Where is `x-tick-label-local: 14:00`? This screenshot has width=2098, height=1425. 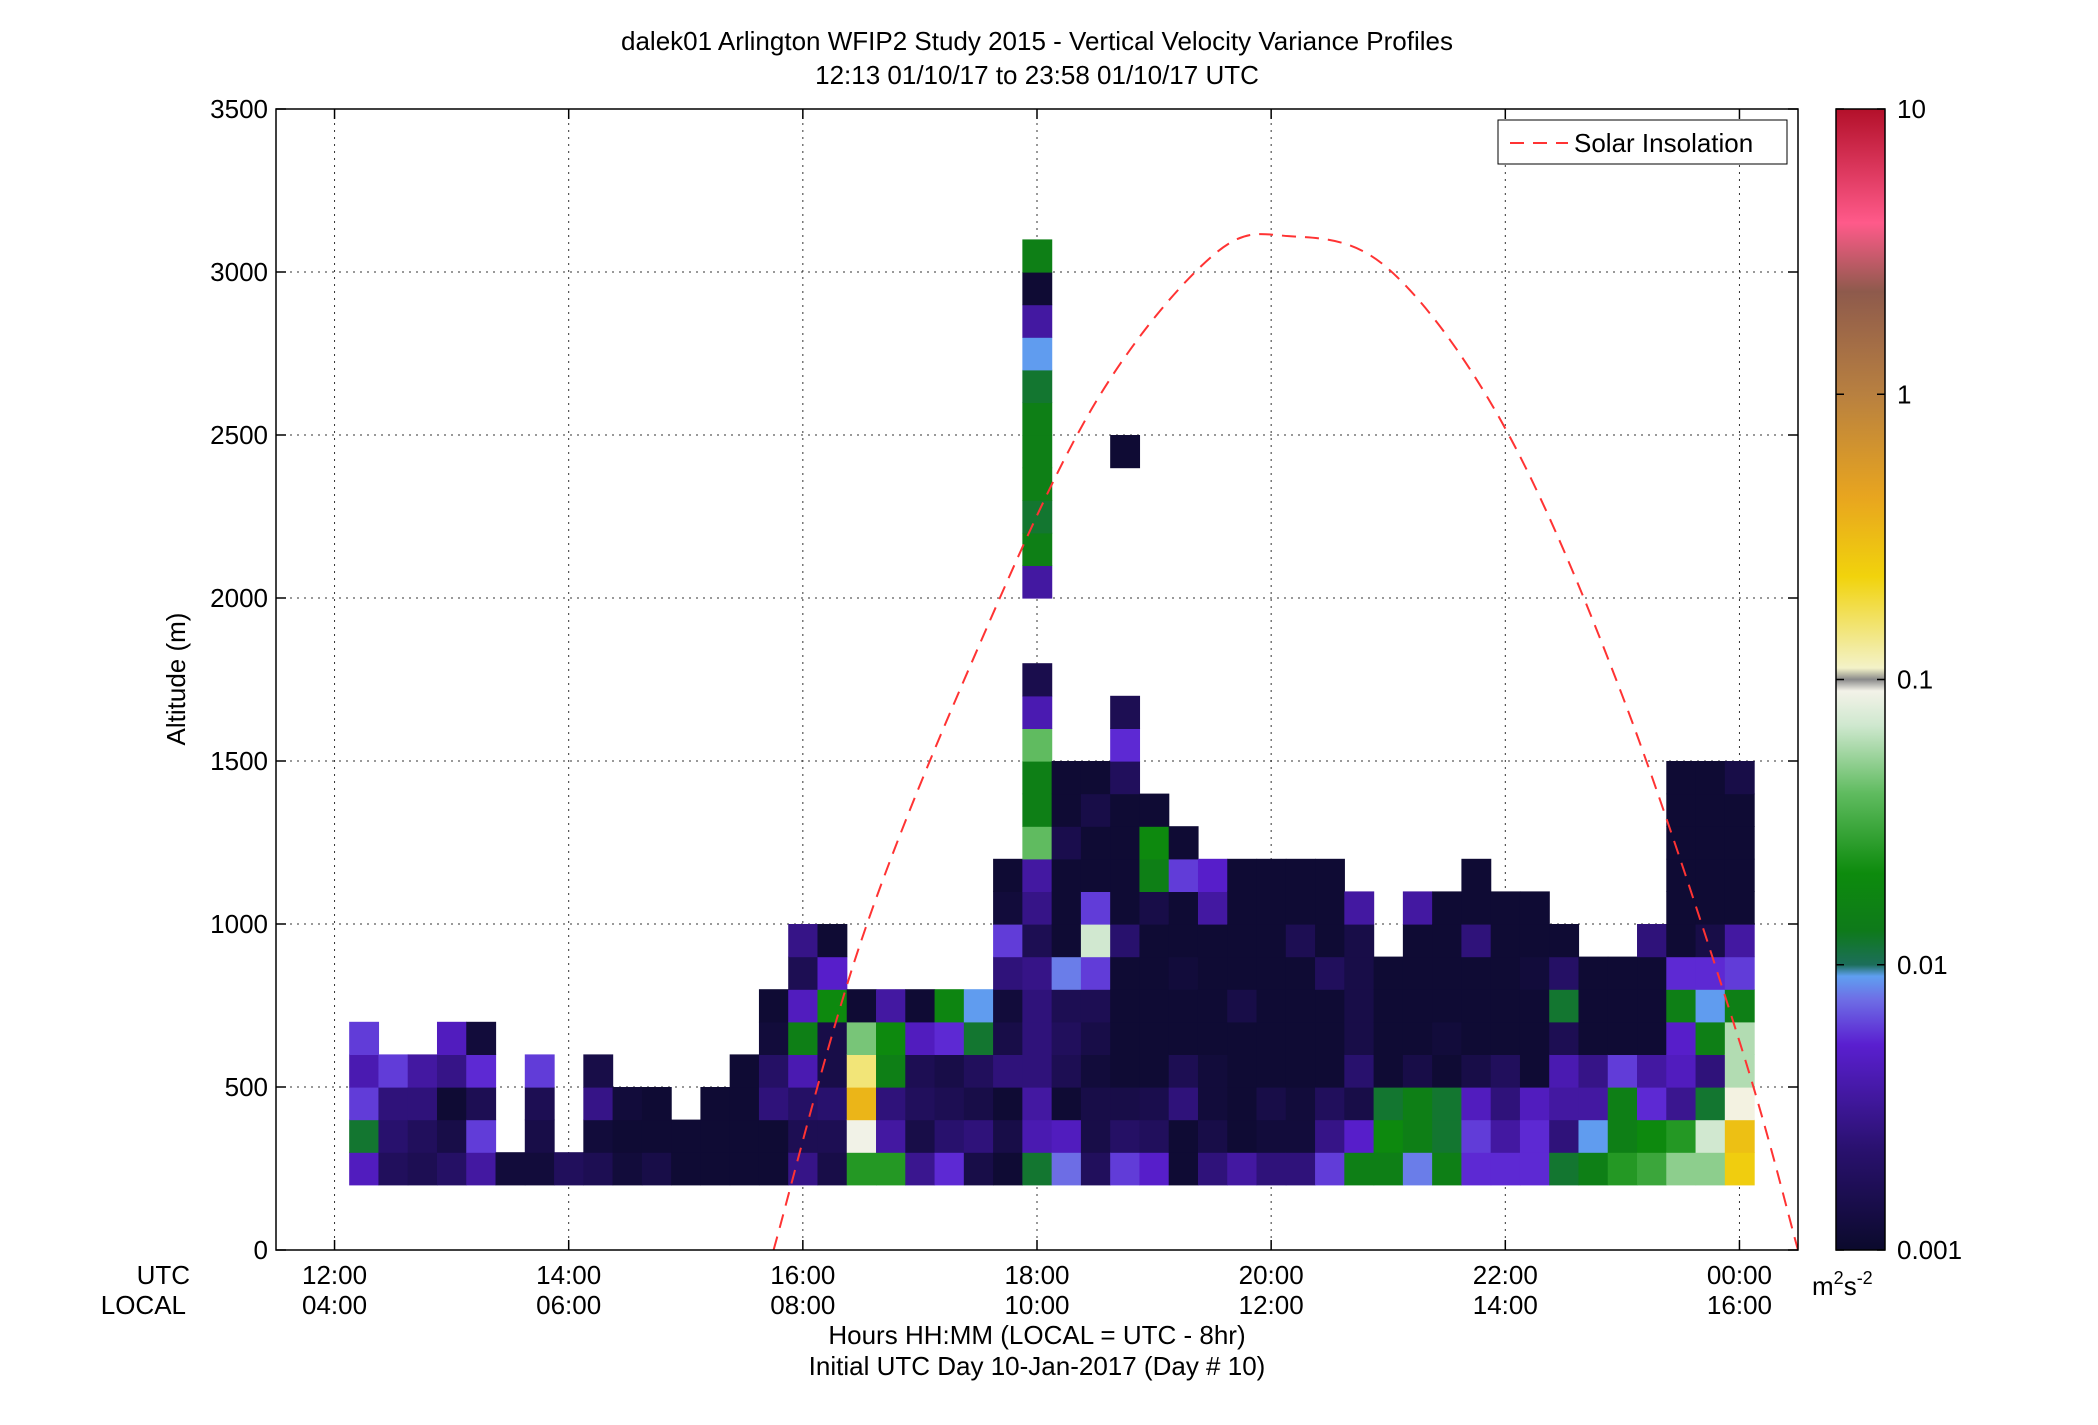 x-tick-label-local: 14:00 is located at coordinates (1505, 1305).